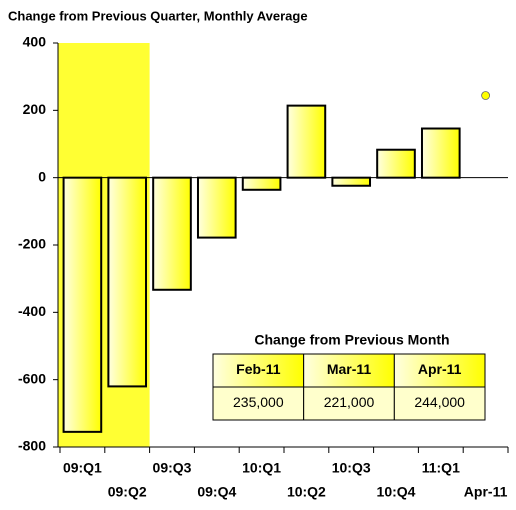  What do you see at coordinates (32, 446) in the screenshot?
I see `y-tick-label: -800` at bounding box center [32, 446].